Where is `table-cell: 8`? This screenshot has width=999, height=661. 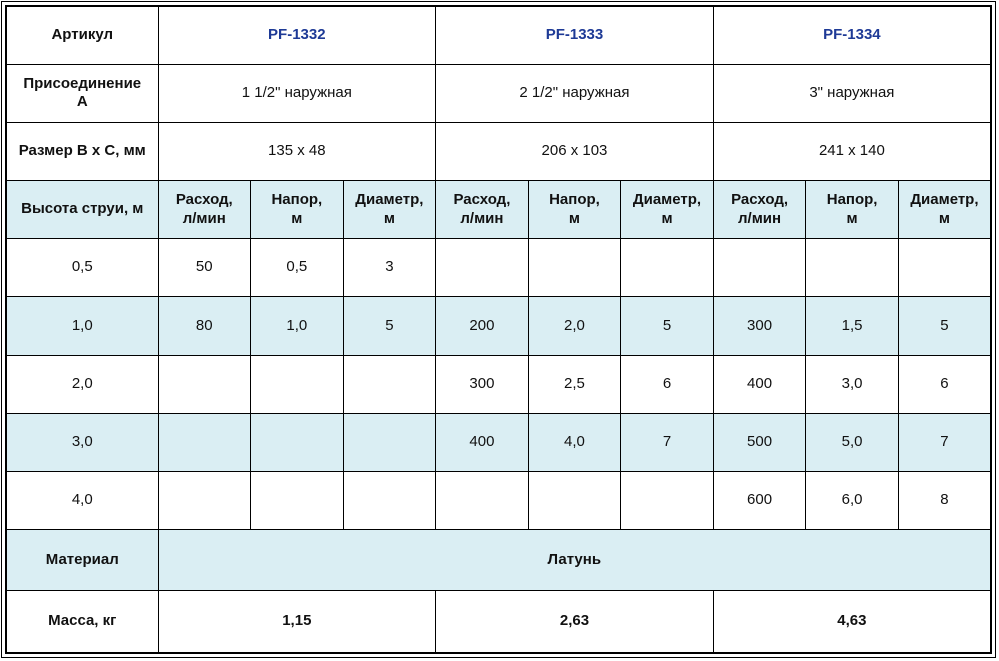 table-cell: 8 is located at coordinates (944, 500).